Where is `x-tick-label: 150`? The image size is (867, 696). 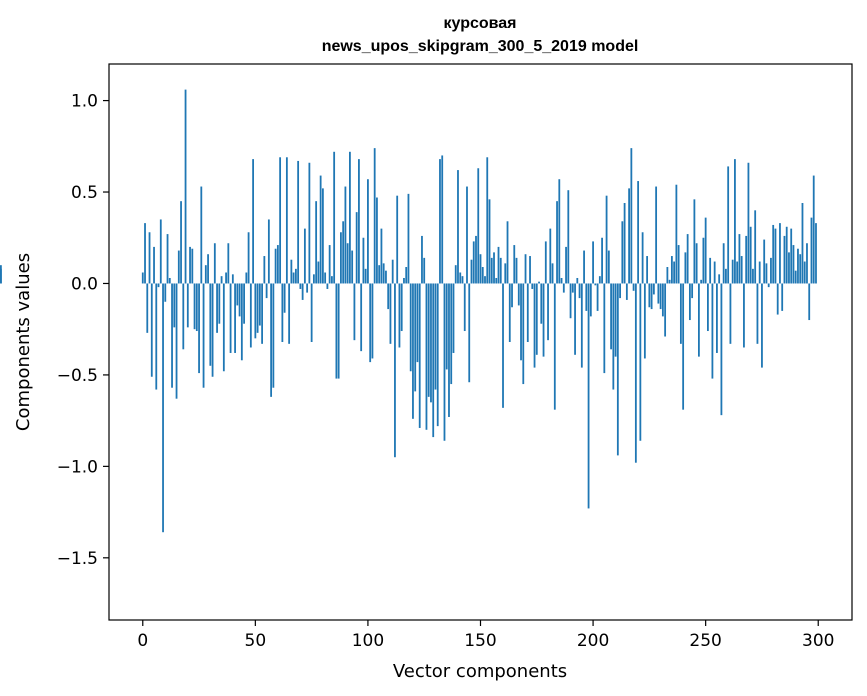 x-tick-label: 150 is located at coordinates (480, 641).